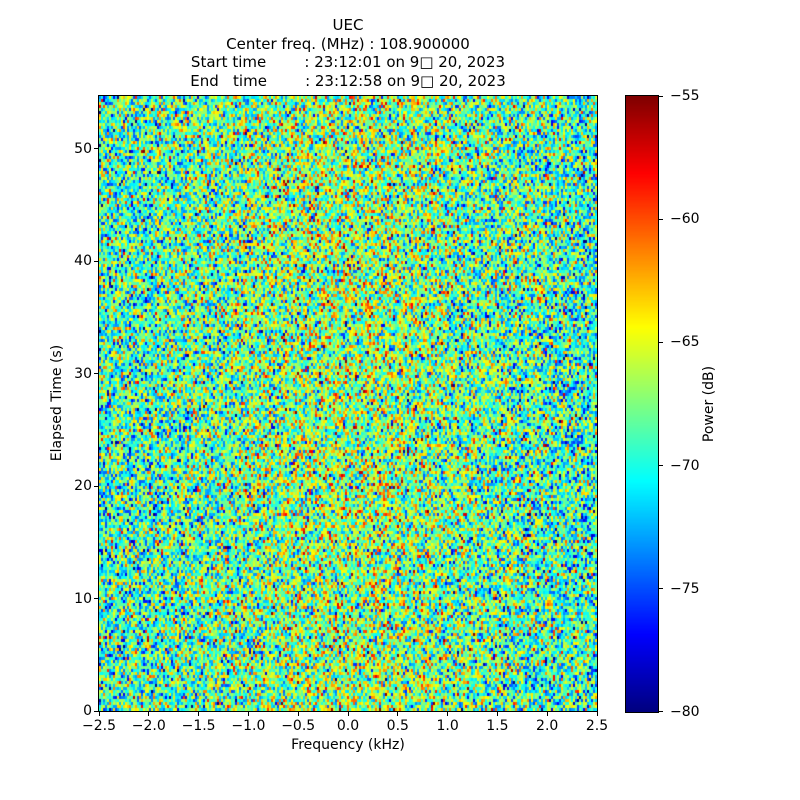 The width and height of the screenshot is (800, 800). I want to click on x-axis-label: Frequency (kHz), so click(348, 745).